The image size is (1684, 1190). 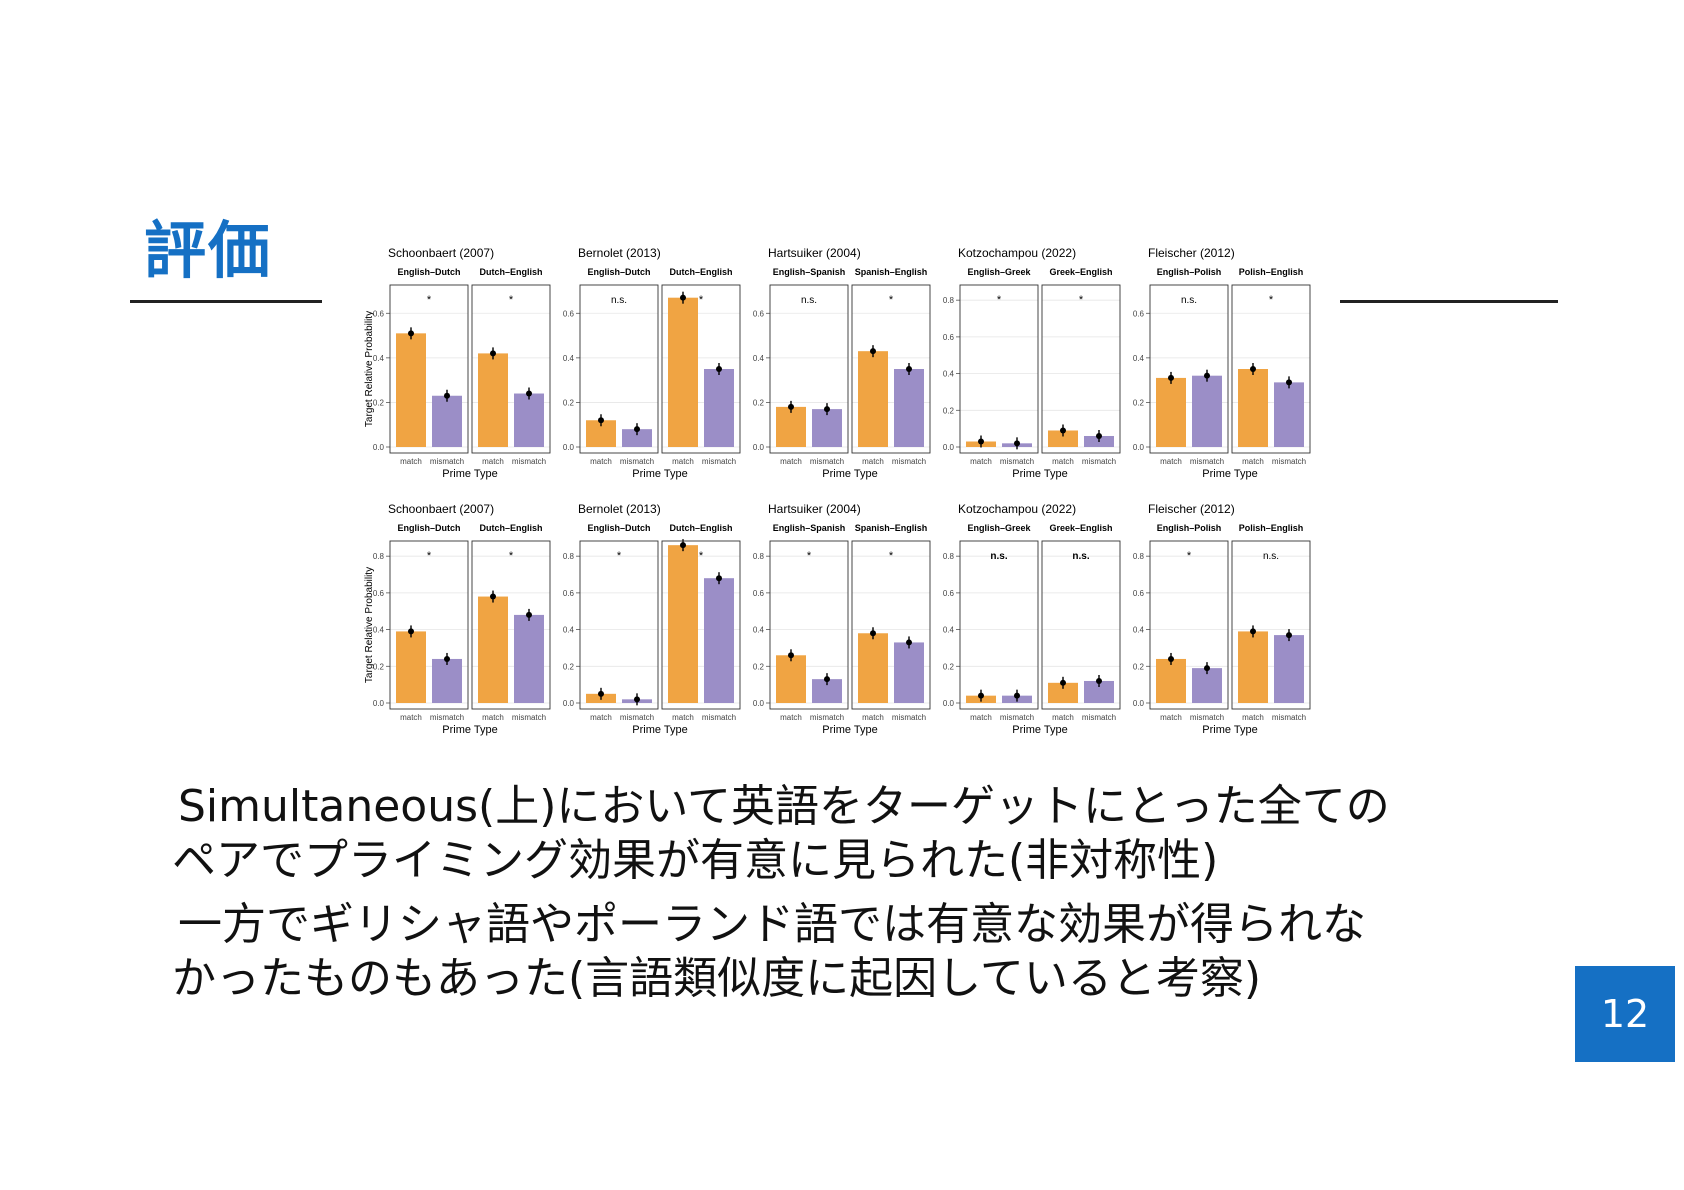 What do you see at coordinates (1271, 528) in the screenshot?
I see `facet-strip-label: Polish–English` at bounding box center [1271, 528].